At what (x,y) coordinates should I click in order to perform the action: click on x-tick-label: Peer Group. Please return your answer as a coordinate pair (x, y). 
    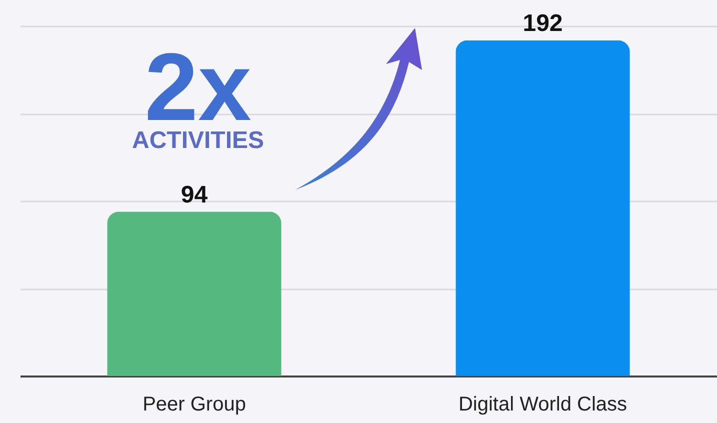
    Looking at the image, I should click on (194, 405).